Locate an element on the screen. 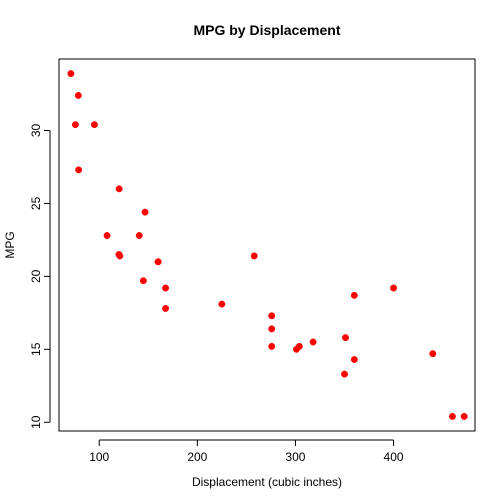 This screenshot has width=504, height=504. y-tick-label: 30 is located at coordinates (36, 130).